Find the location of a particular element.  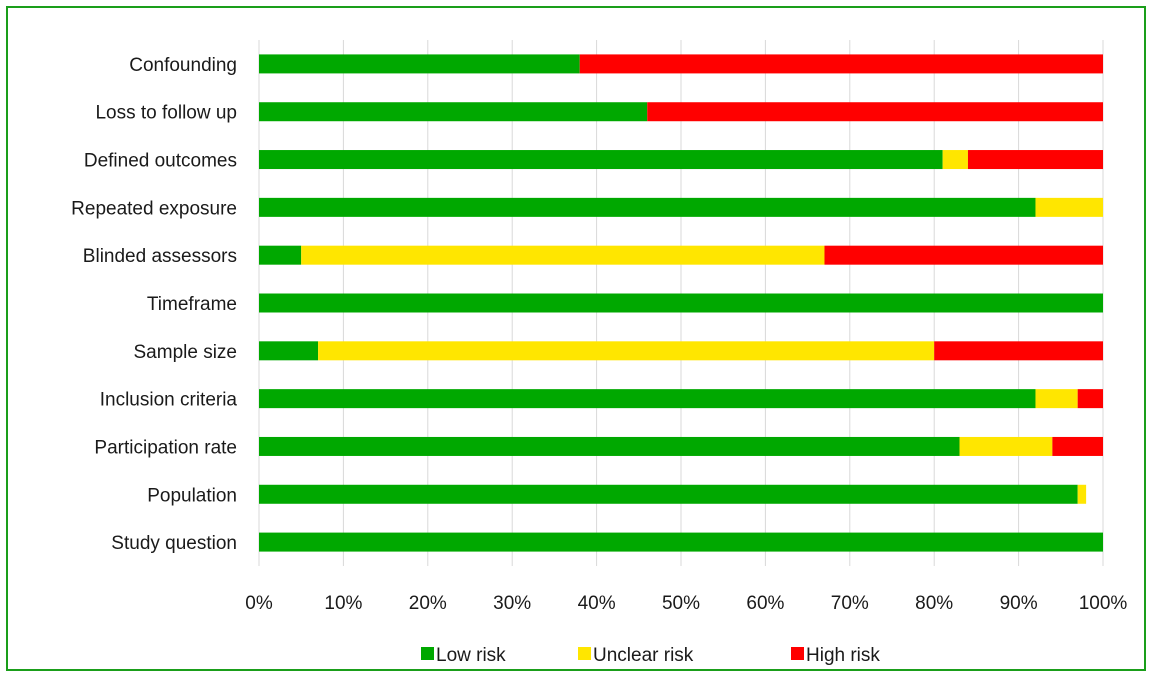

x-tick-label: 60% is located at coordinates (765, 603).